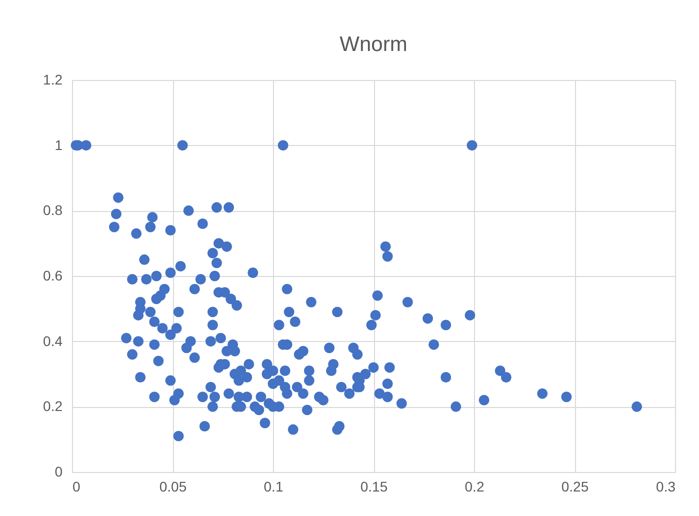 This screenshot has height=516, width=699. What do you see at coordinates (374, 486) in the screenshot?
I see `x-tick-label: 0.15` at bounding box center [374, 486].